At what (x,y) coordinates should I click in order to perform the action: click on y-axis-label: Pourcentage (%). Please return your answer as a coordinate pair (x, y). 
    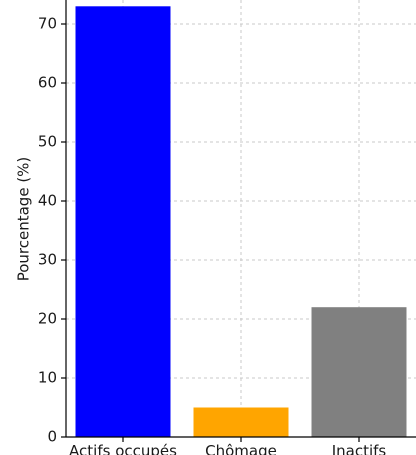
    Looking at the image, I should click on (24, 219).